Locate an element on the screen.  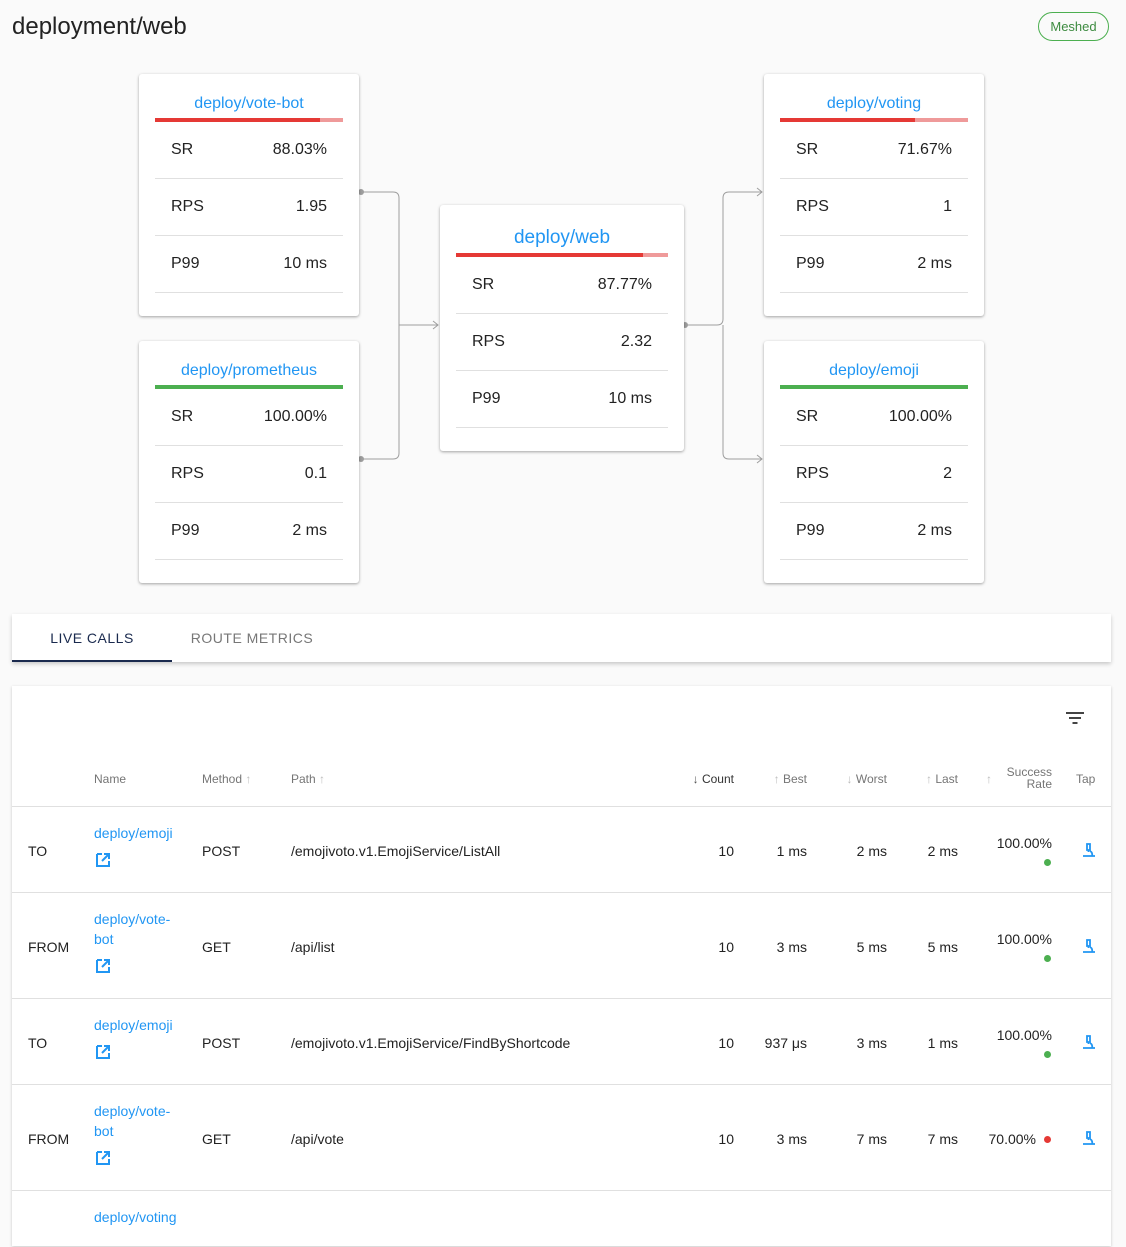
column-header-worst: ↓ Worst is located at coordinates (857, 779).